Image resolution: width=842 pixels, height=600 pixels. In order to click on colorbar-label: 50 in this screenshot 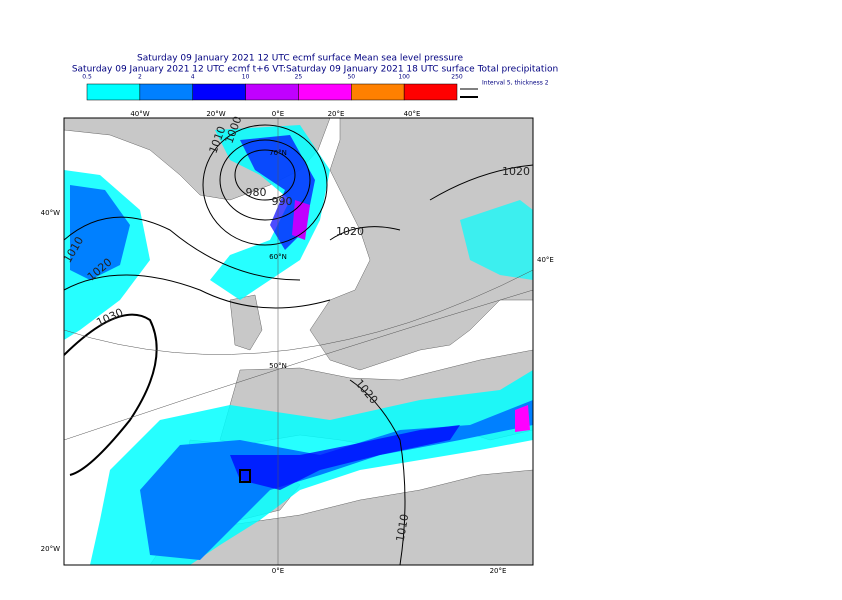, I will do `click(351, 77)`.